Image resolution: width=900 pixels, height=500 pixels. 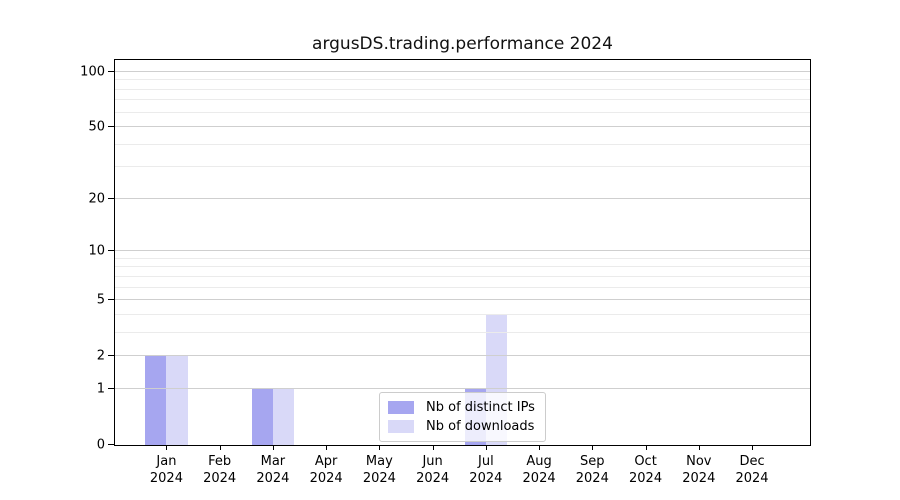 I want to click on y-tick-label: 20, so click(x=96, y=199).